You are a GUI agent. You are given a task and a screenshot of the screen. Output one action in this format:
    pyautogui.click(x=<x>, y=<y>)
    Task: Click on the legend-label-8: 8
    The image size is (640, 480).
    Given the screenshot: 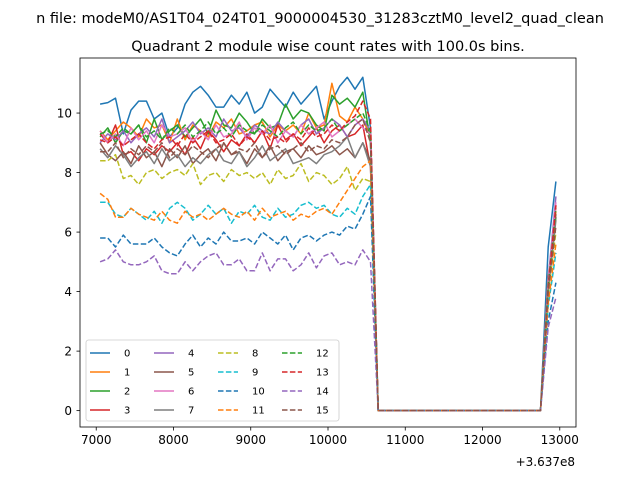 What is the action you would take?
    pyautogui.click(x=255, y=354)
    